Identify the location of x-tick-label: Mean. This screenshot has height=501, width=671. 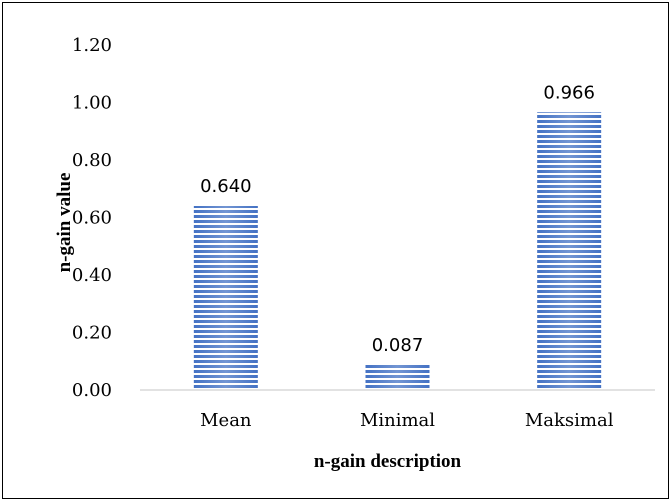
(226, 420).